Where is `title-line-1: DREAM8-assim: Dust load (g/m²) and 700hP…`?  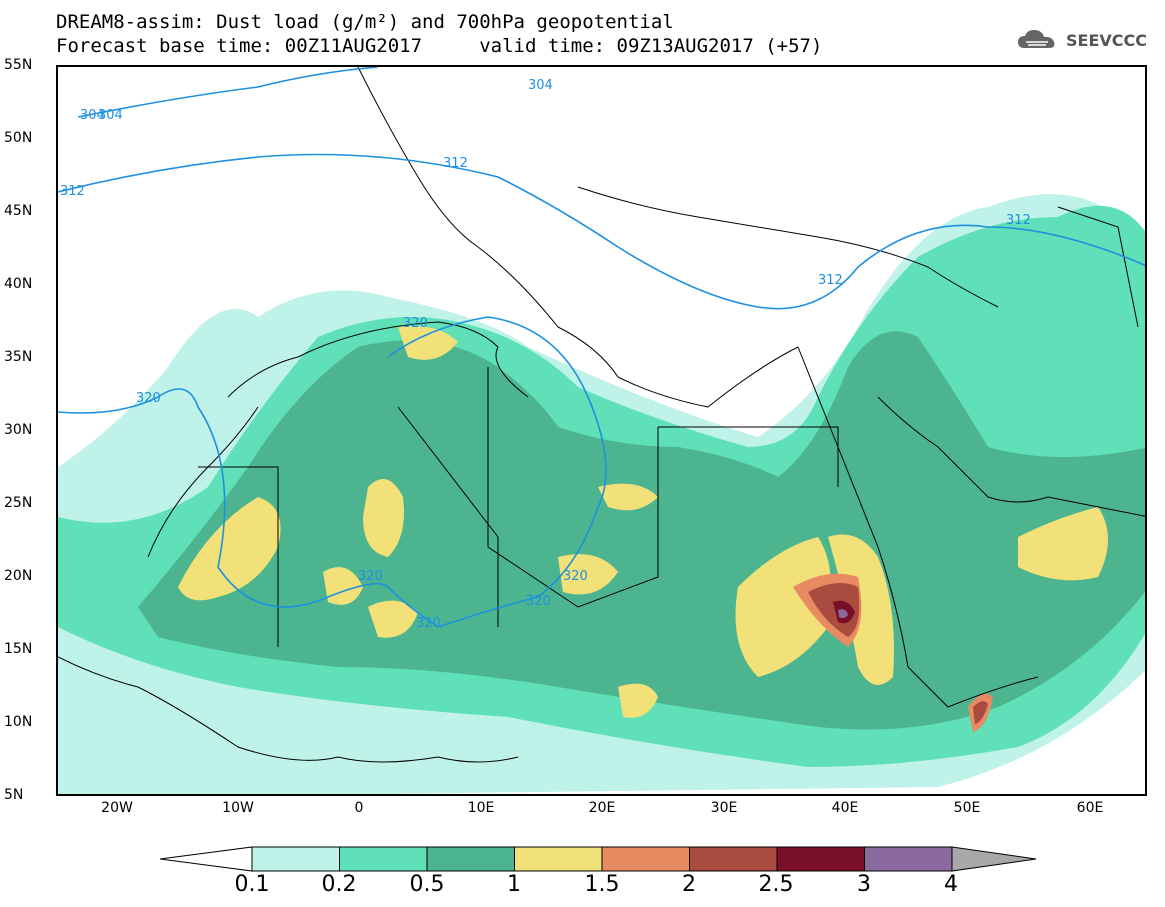
title-line-1: DREAM8-assim: Dust load (g/m²) and 700hP… is located at coordinates (365, 22).